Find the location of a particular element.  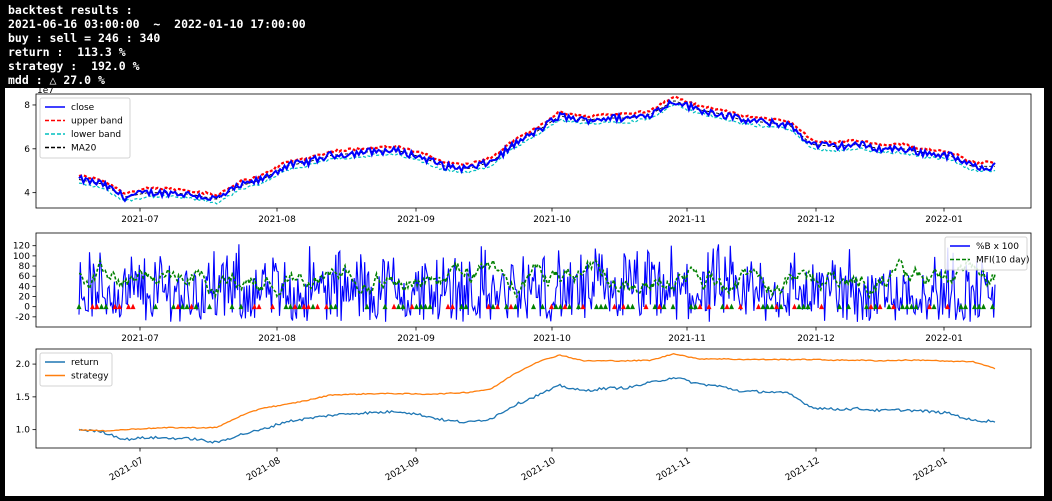

y-tick-label: 6 is located at coordinates (27, 150).